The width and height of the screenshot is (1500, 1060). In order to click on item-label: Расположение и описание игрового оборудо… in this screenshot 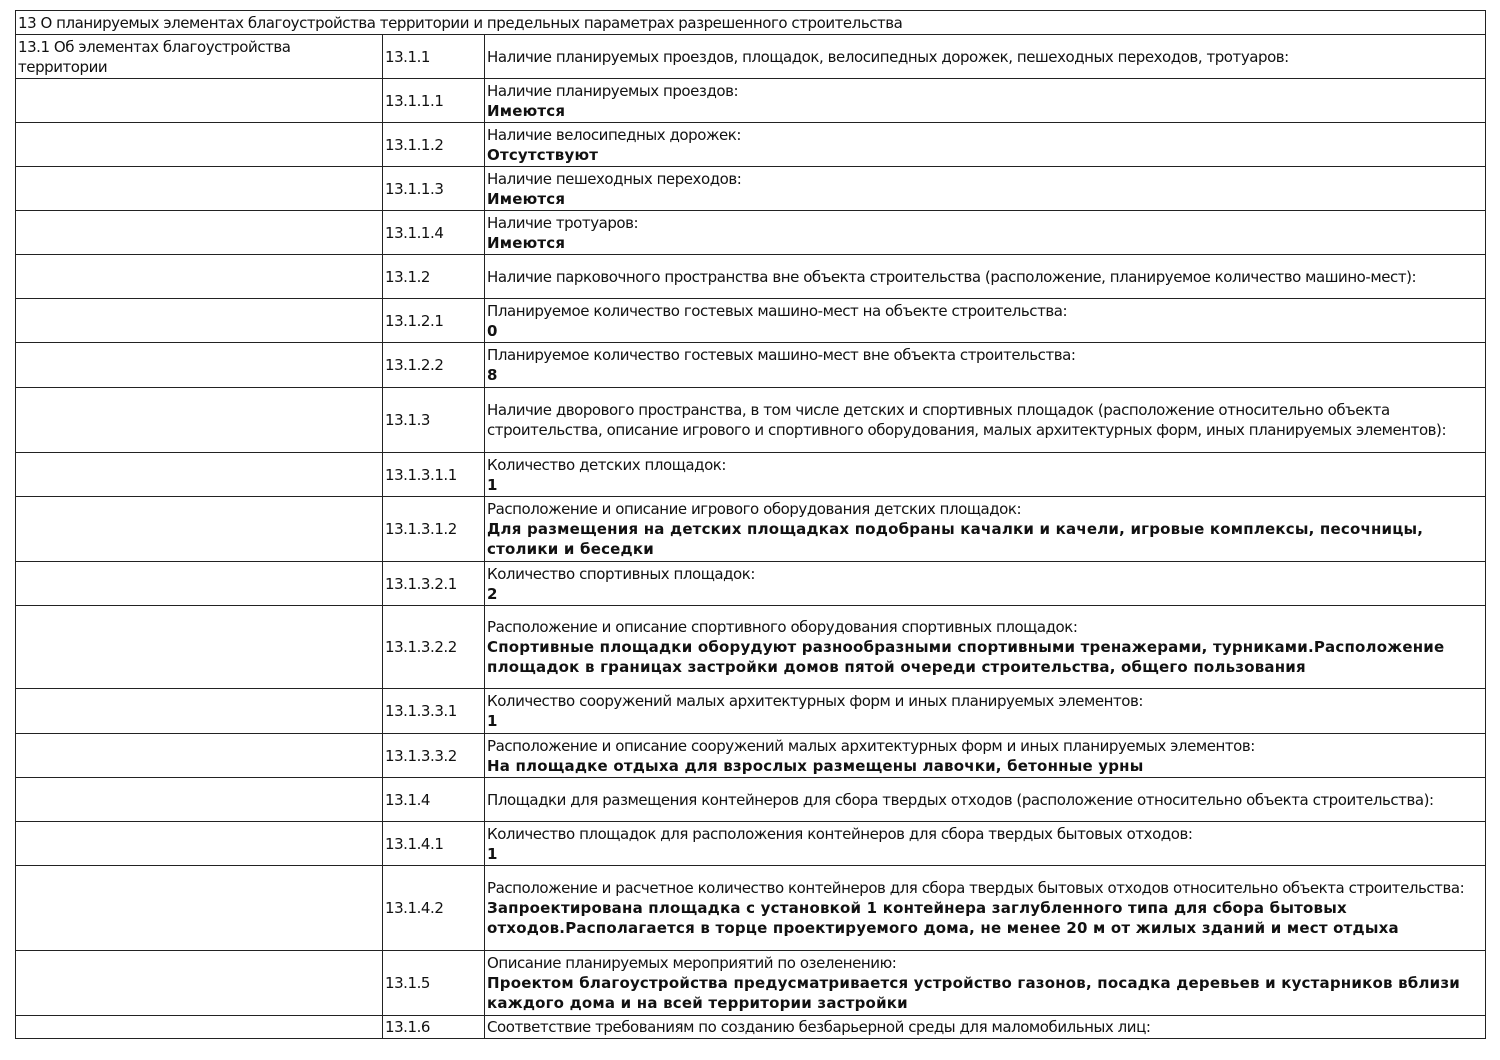, I will do `click(754, 509)`.